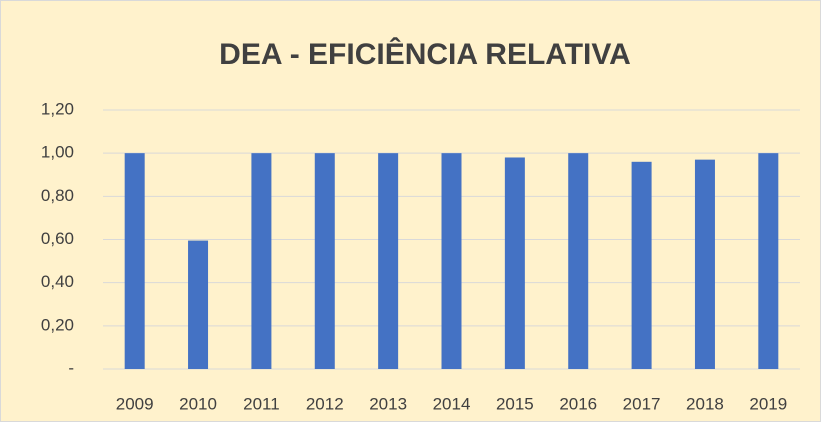 This screenshot has height=423, width=822. Describe the element at coordinates (642, 403) in the screenshot. I see `x-tick-label: 2017` at that location.